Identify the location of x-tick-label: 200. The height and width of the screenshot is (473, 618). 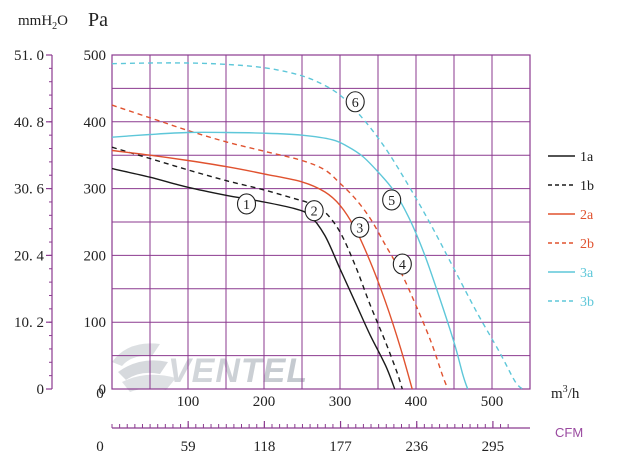
(264, 402).